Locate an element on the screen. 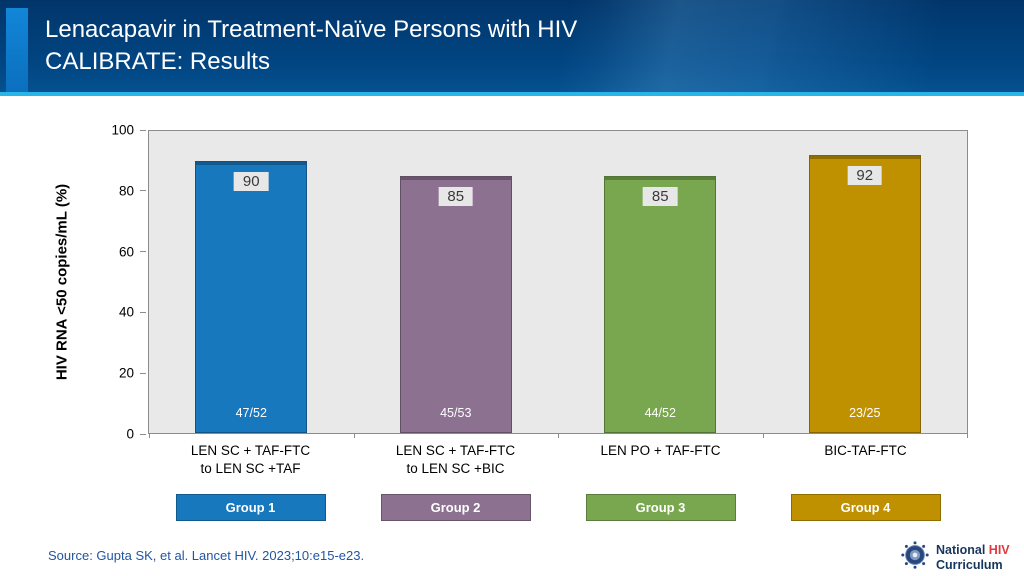 The height and width of the screenshot is (576, 1024). nhc-logo-word-curriculum: Curriculum is located at coordinates (969, 564).